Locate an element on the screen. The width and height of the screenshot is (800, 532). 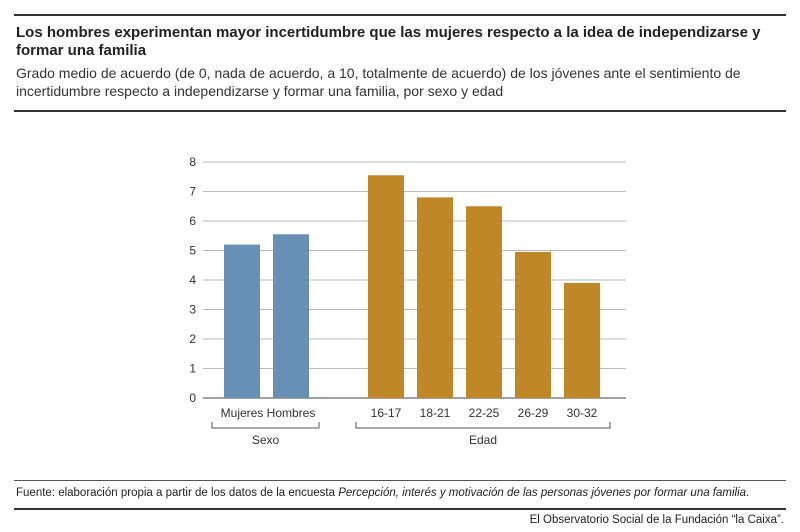
y-tick-label: 4 is located at coordinates (192, 280).